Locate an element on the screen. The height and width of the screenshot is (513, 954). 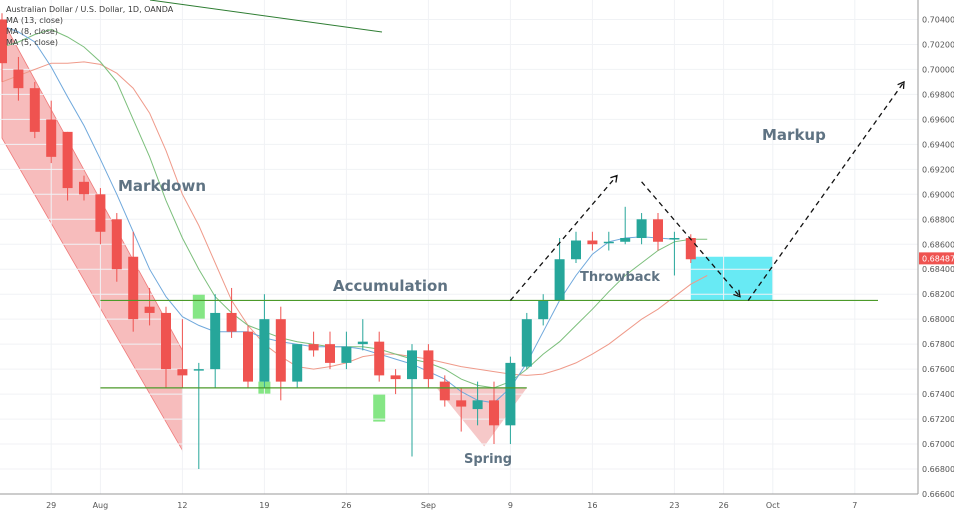
price-tick-label: 0.67600 is located at coordinates (938, 369).